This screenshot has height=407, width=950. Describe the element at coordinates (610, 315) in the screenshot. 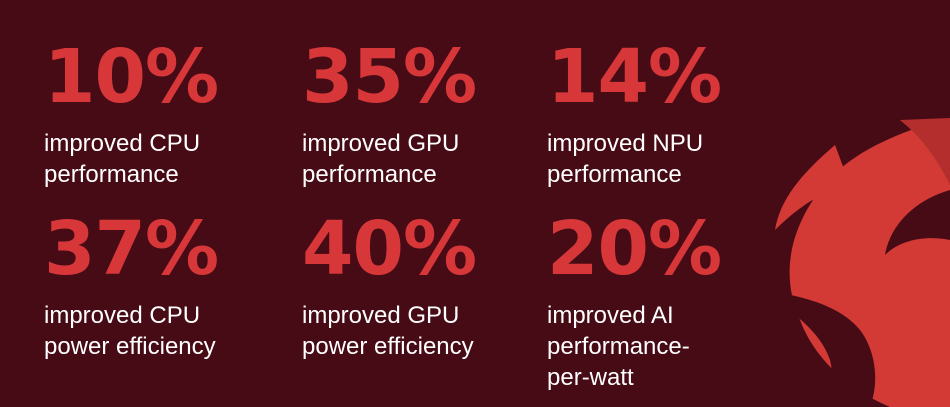

I see `label-line: improved AI` at that location.